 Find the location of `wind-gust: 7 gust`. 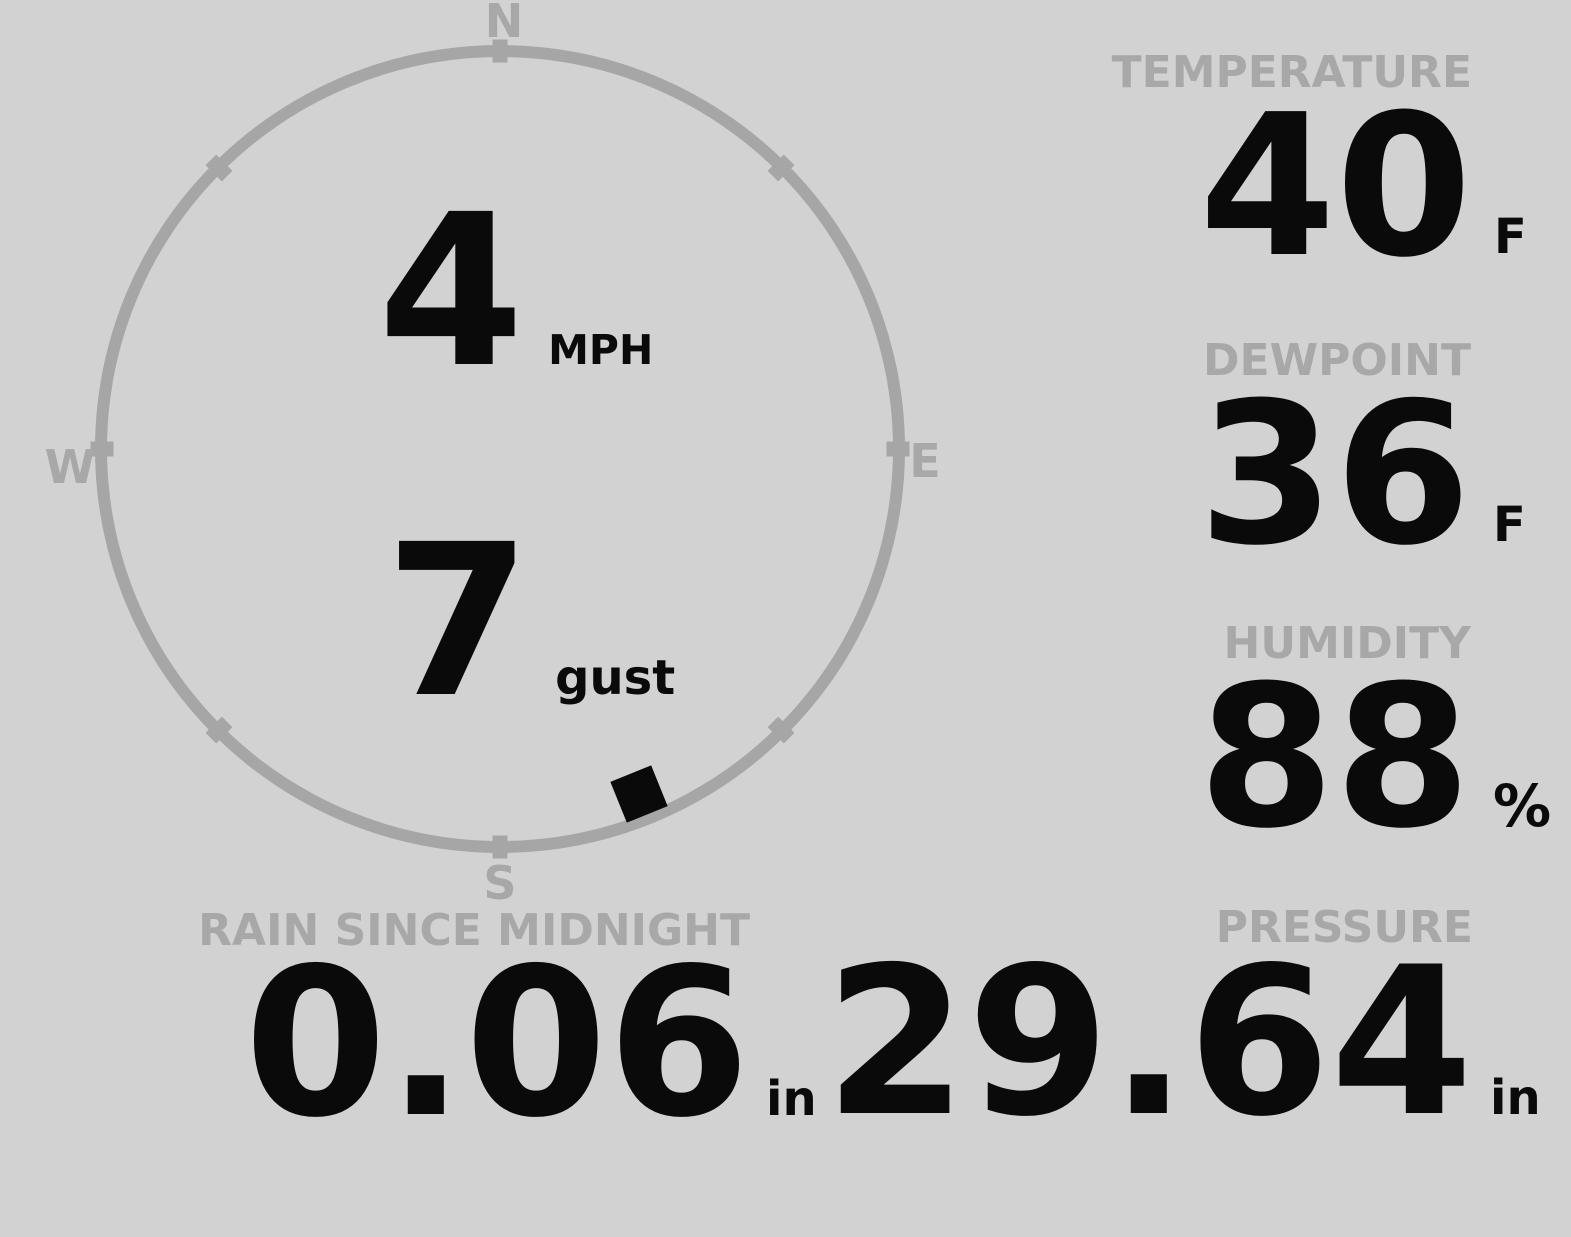

wind-gust: 7 gust is located at coordinates (530, 622).